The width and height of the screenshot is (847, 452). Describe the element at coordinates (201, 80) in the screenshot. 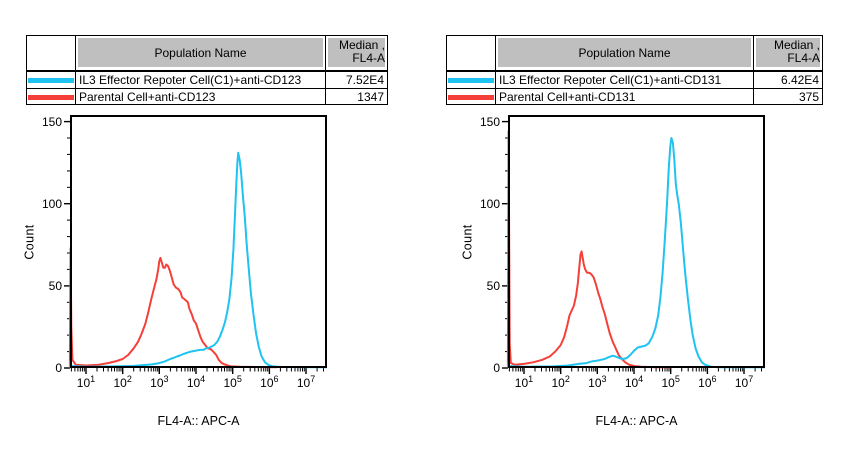

I see `population-name: IL3 Effector Repoter Cell(C1)+anti-CD123` at that location.